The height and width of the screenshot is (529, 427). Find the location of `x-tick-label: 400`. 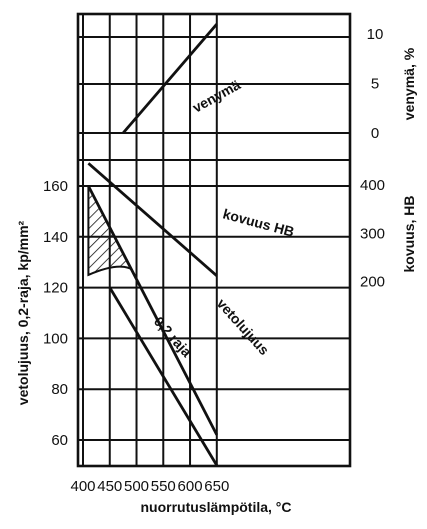

x-tick-label: 400 is located at coordinates (82, 486).